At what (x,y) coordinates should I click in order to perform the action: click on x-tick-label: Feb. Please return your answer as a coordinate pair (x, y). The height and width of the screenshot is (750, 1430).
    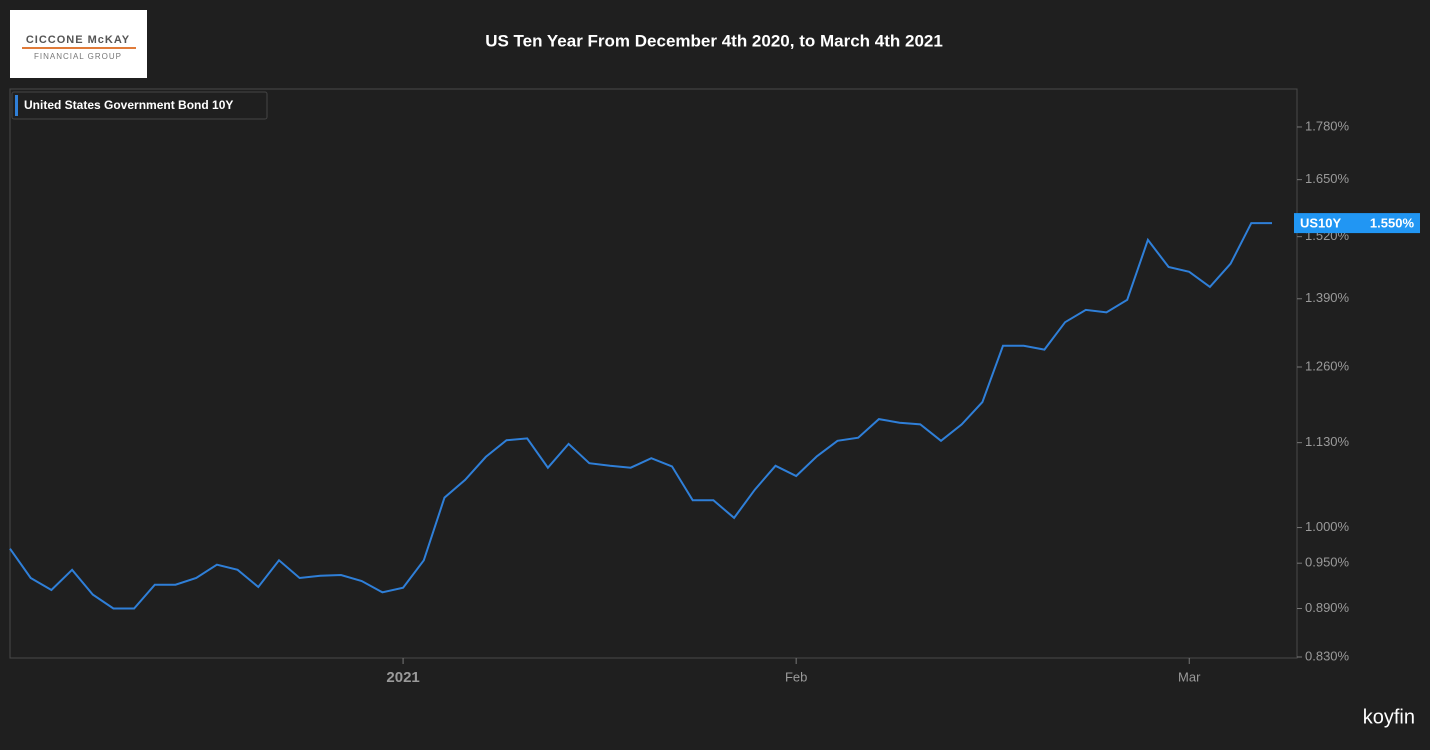
    Looking at the image, I should click on (796, 676).